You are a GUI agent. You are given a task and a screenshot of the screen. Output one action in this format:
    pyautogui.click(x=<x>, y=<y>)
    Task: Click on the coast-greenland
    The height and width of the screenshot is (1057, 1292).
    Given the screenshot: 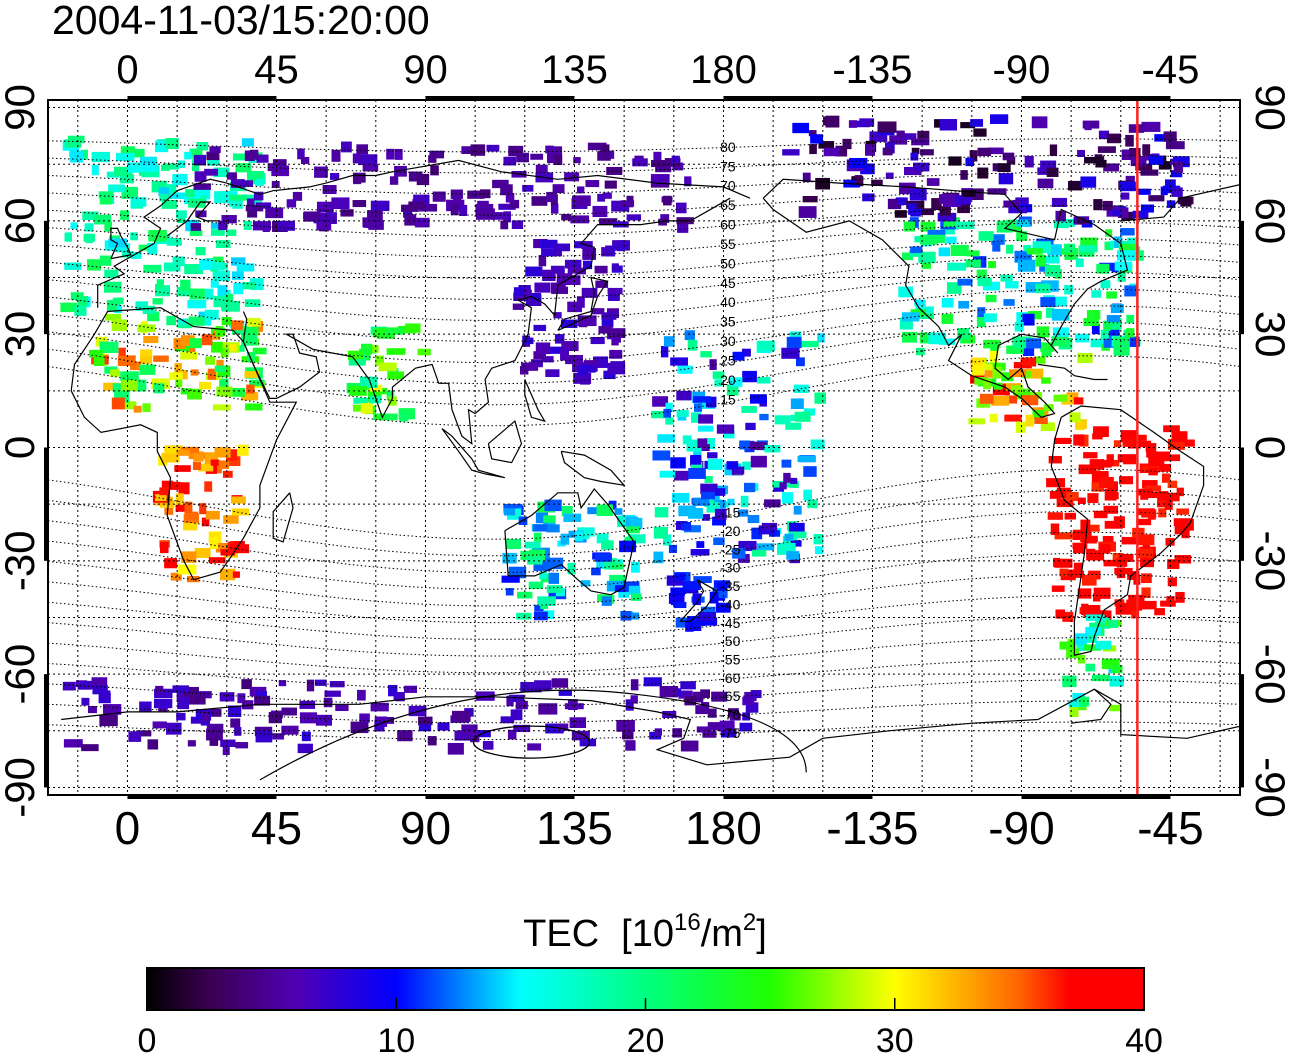 What is the action you would take?
    pyautogui.click(x=1180, y=202)
    